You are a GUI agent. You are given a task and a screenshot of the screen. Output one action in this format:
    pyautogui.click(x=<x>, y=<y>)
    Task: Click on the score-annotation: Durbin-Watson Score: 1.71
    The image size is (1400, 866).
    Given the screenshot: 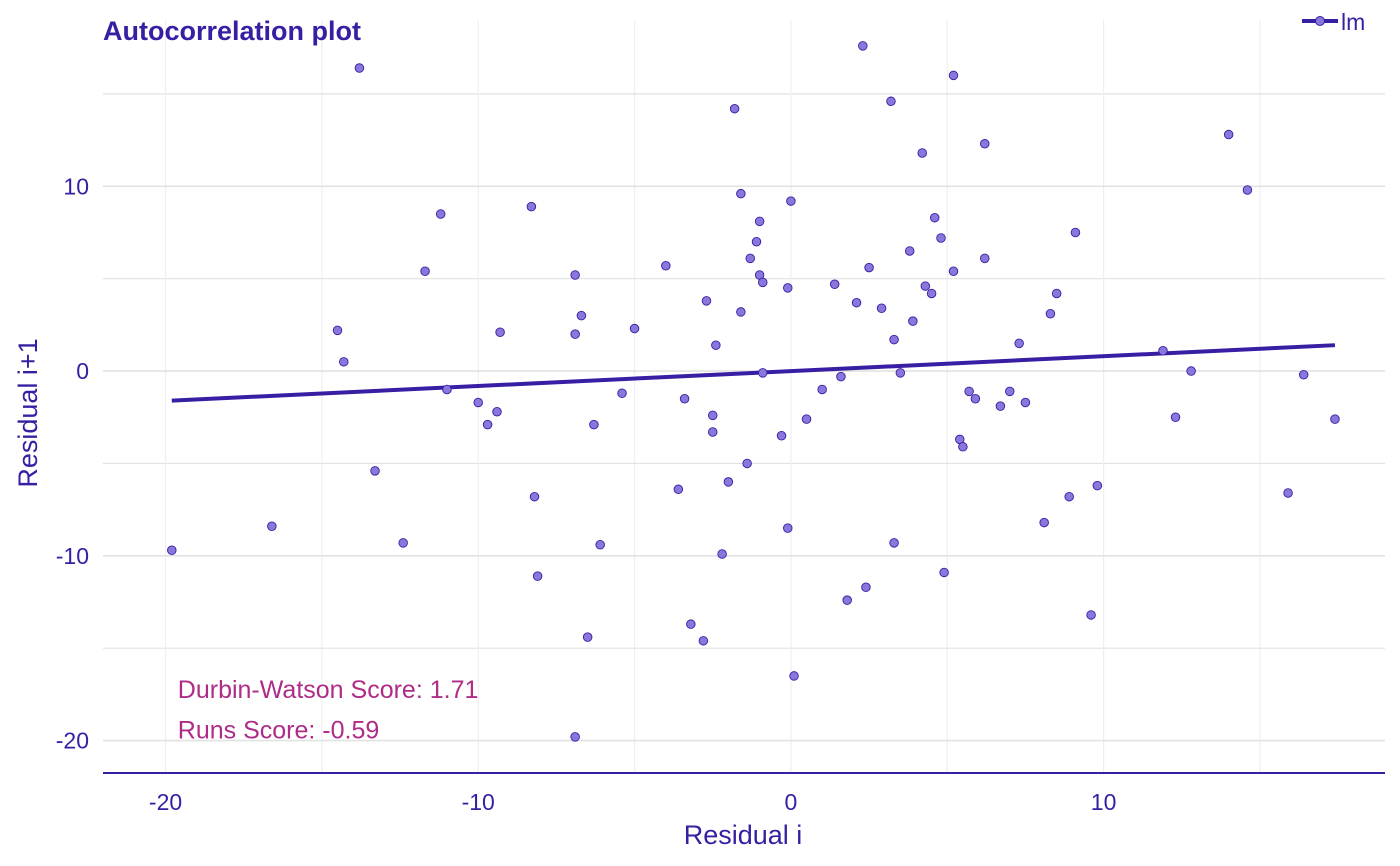 What is the action you would take?
    pyautogui.click(x=328, y=690)
    